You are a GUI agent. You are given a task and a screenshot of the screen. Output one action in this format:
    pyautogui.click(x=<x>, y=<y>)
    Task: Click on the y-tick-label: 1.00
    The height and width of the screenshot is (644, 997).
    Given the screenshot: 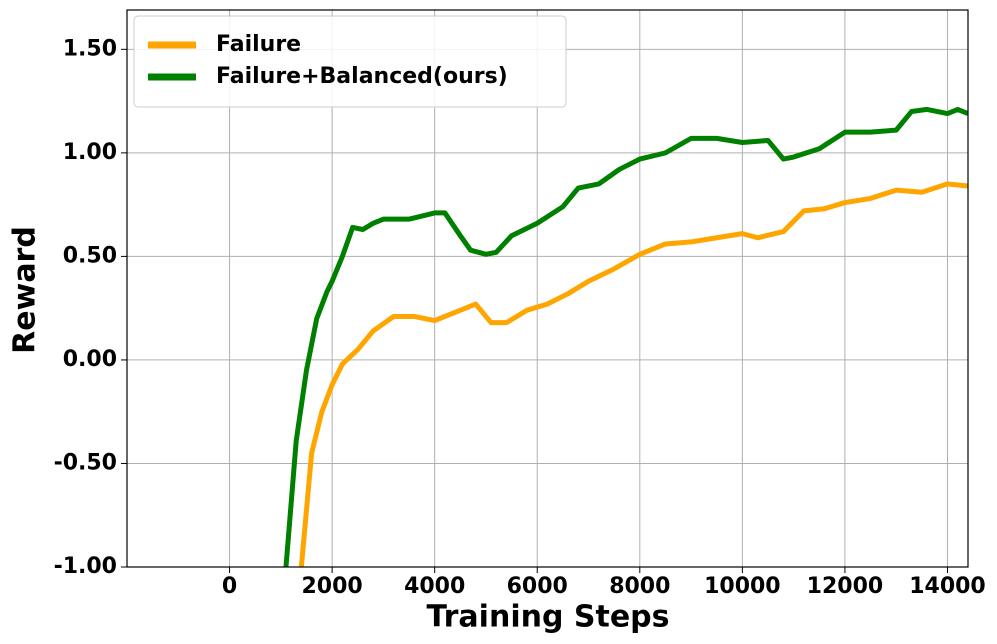 What is the action you would take?
    pyautogui.click(x=90, y=152)
    